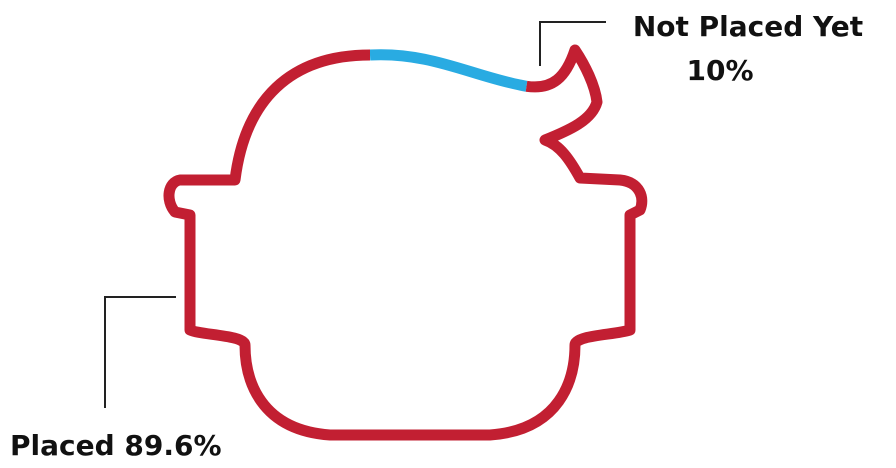  I want to click on category-label: Placed, so click(62, 445).